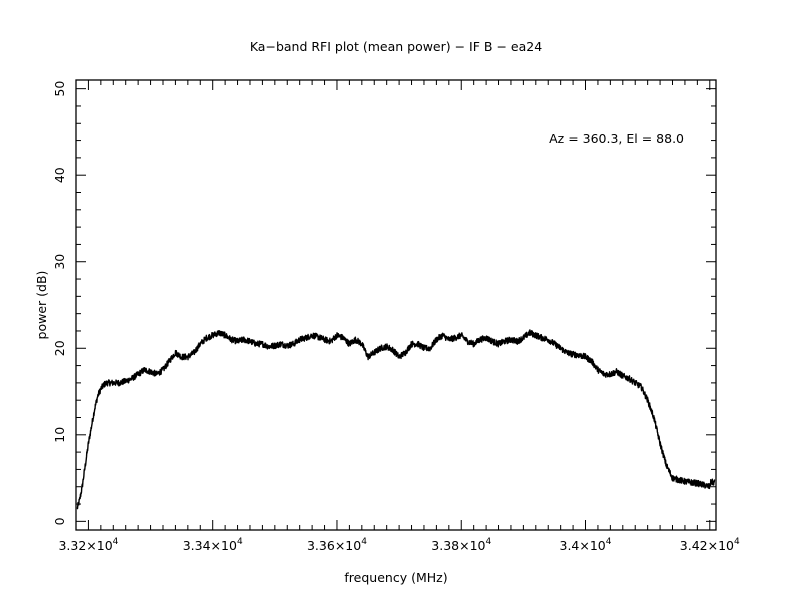 Image resolution: width=792 pixels, height=612 pixels. Describe the element at coordinates (59, 521) in the screenshot. I see `y-tick-label: 0` at that location.